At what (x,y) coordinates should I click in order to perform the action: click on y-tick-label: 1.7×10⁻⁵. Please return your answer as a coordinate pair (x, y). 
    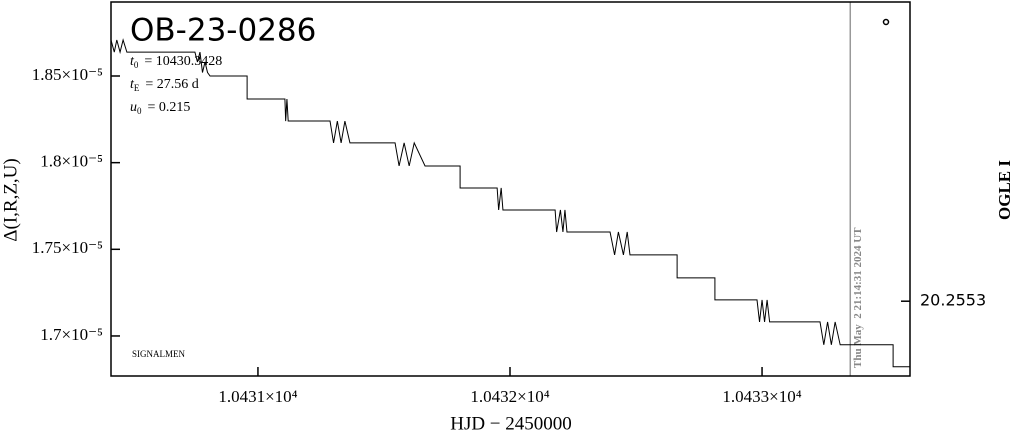
    Looking at the image, I should click on (71, 334).